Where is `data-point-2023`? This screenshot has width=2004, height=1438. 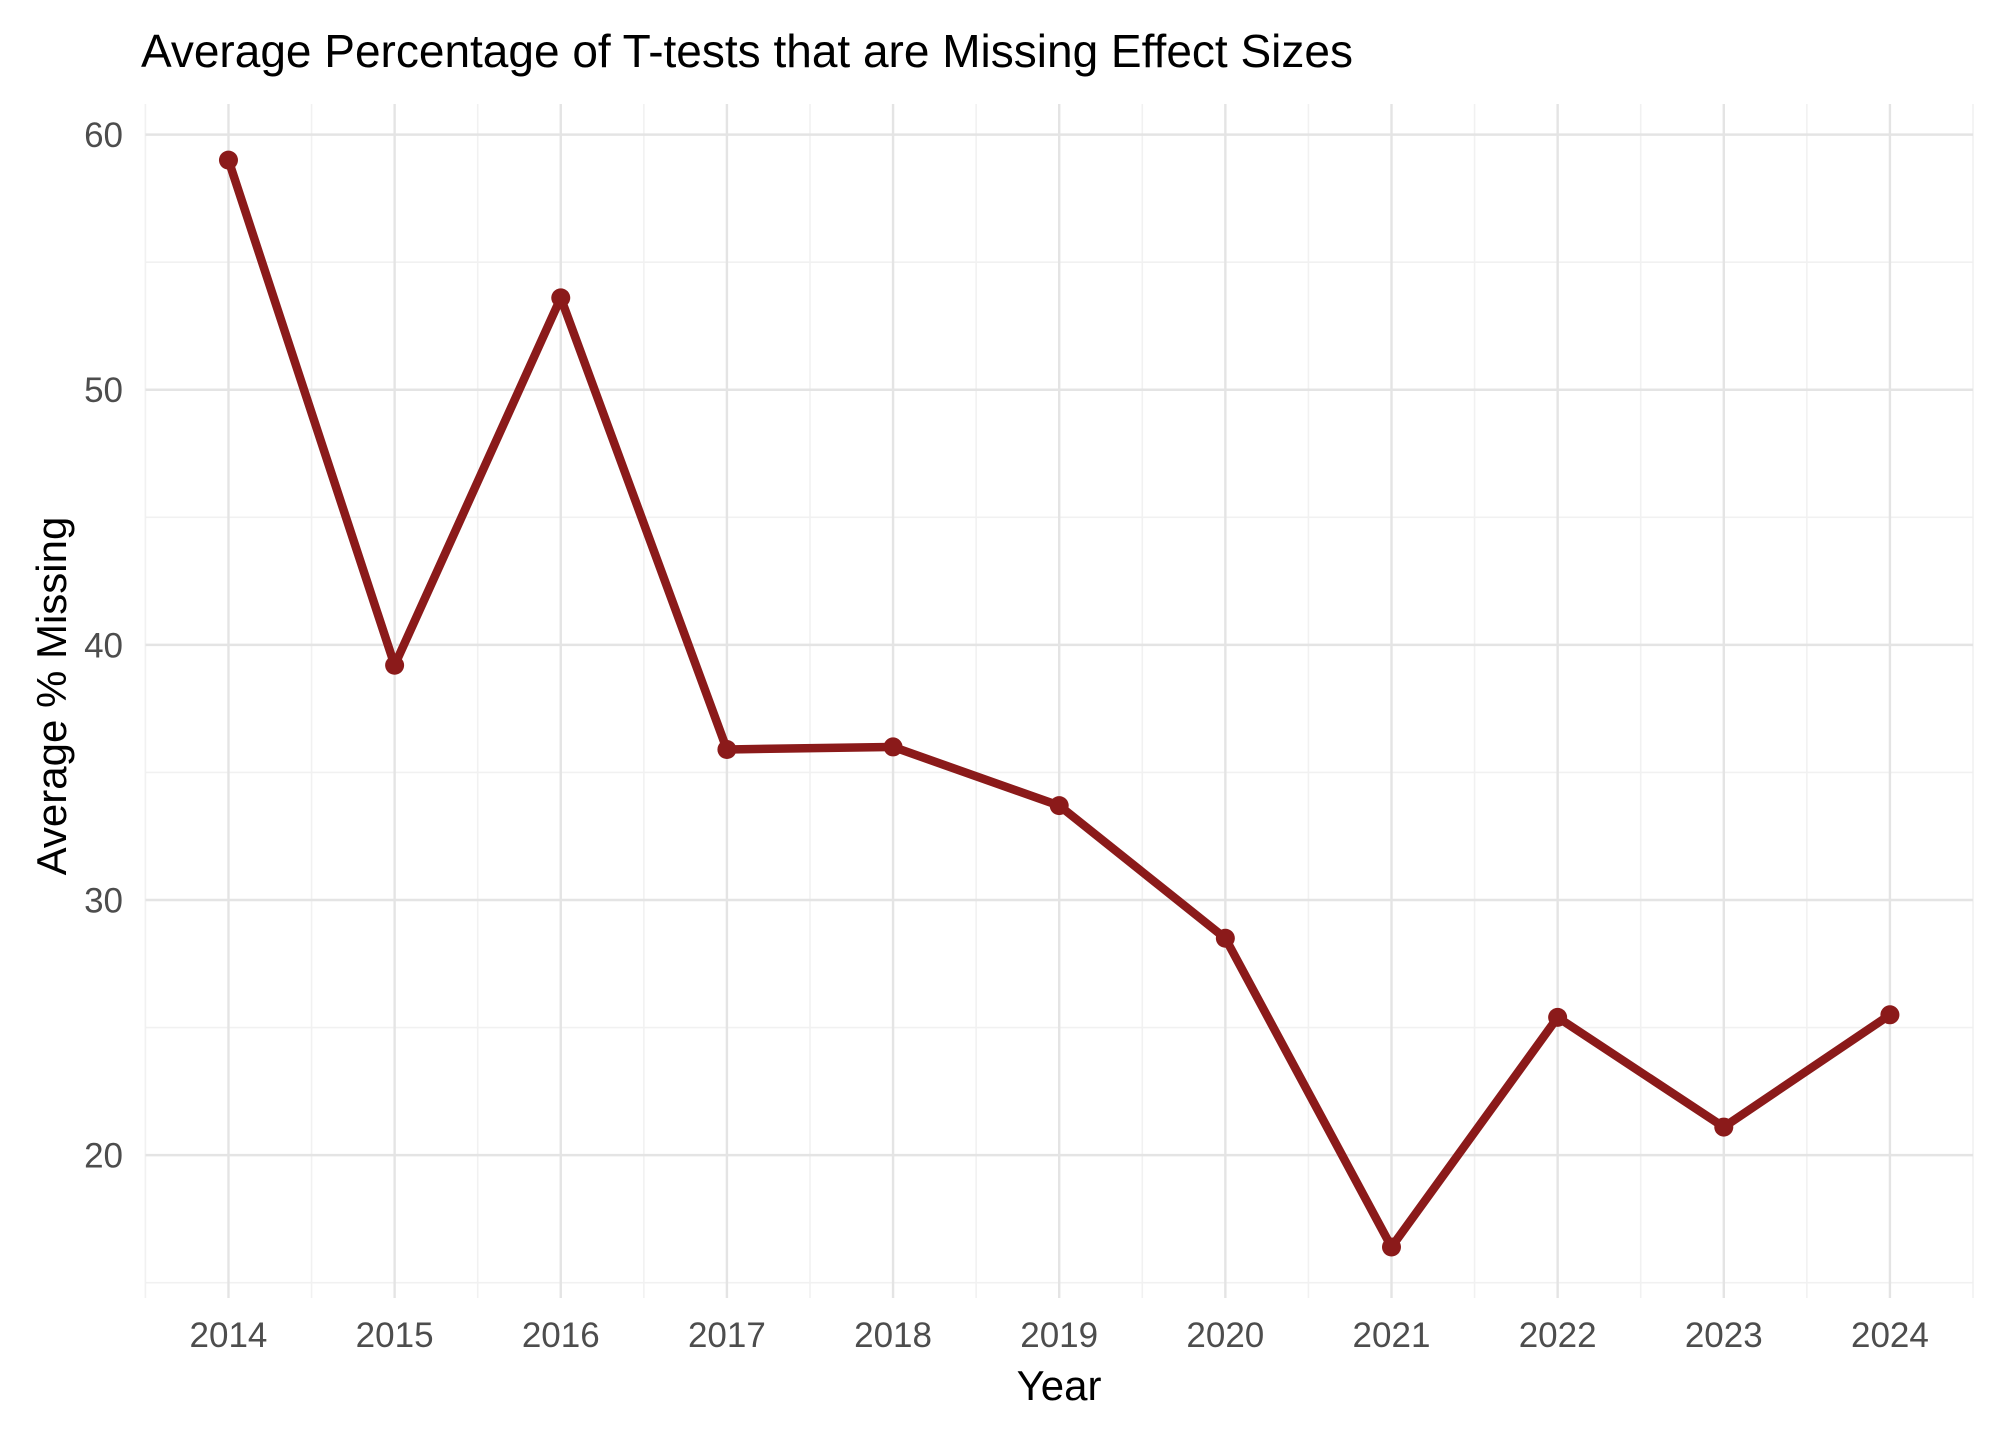
data-point-2023 is located at coordinates (1724, 1127).